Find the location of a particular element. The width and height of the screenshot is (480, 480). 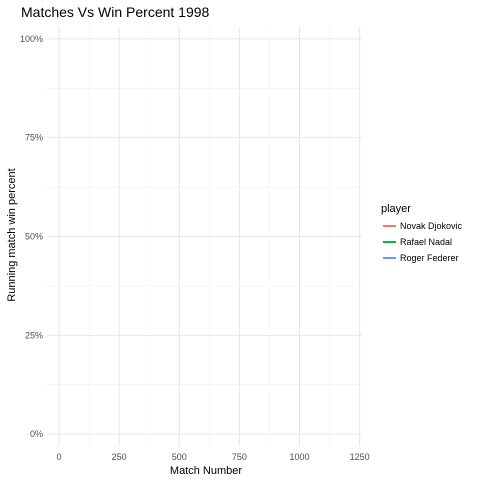

y-tick-labels: 0% 25% 50% 75% 100% is located at coordinates (31, 236).